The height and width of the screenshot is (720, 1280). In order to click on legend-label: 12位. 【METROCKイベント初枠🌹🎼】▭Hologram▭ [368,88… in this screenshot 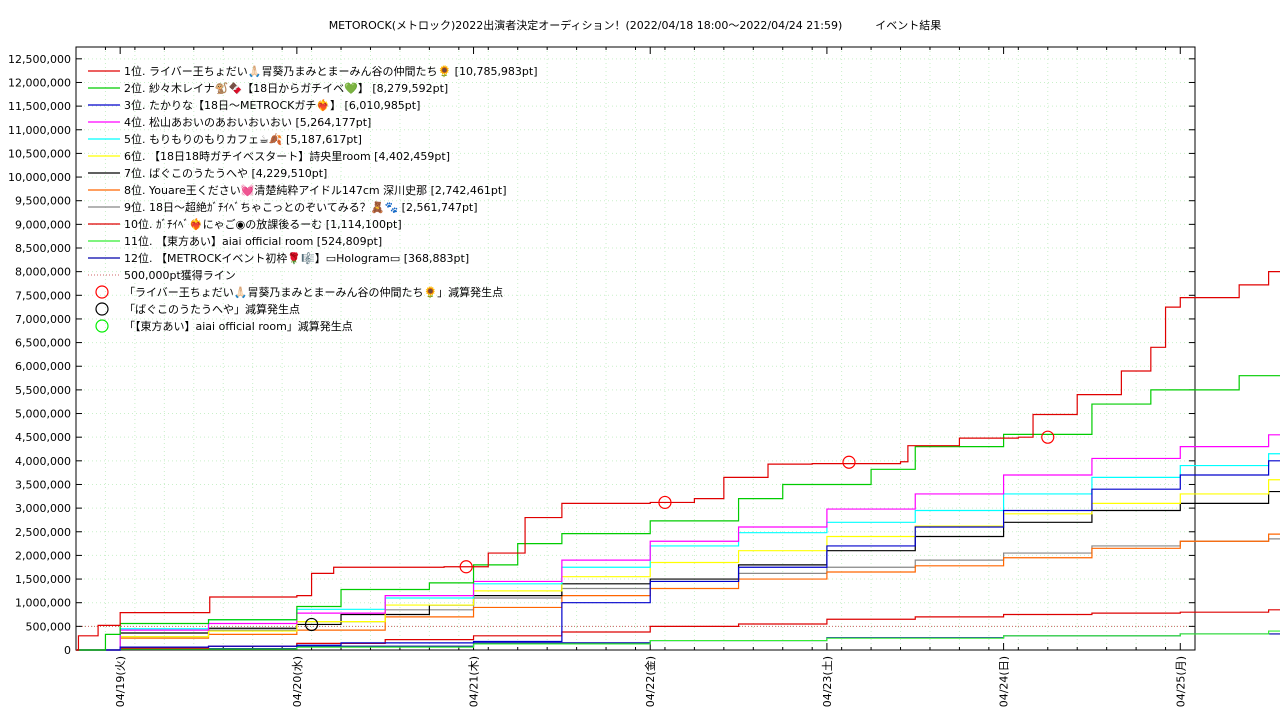, I will do `click(296, 258)`.